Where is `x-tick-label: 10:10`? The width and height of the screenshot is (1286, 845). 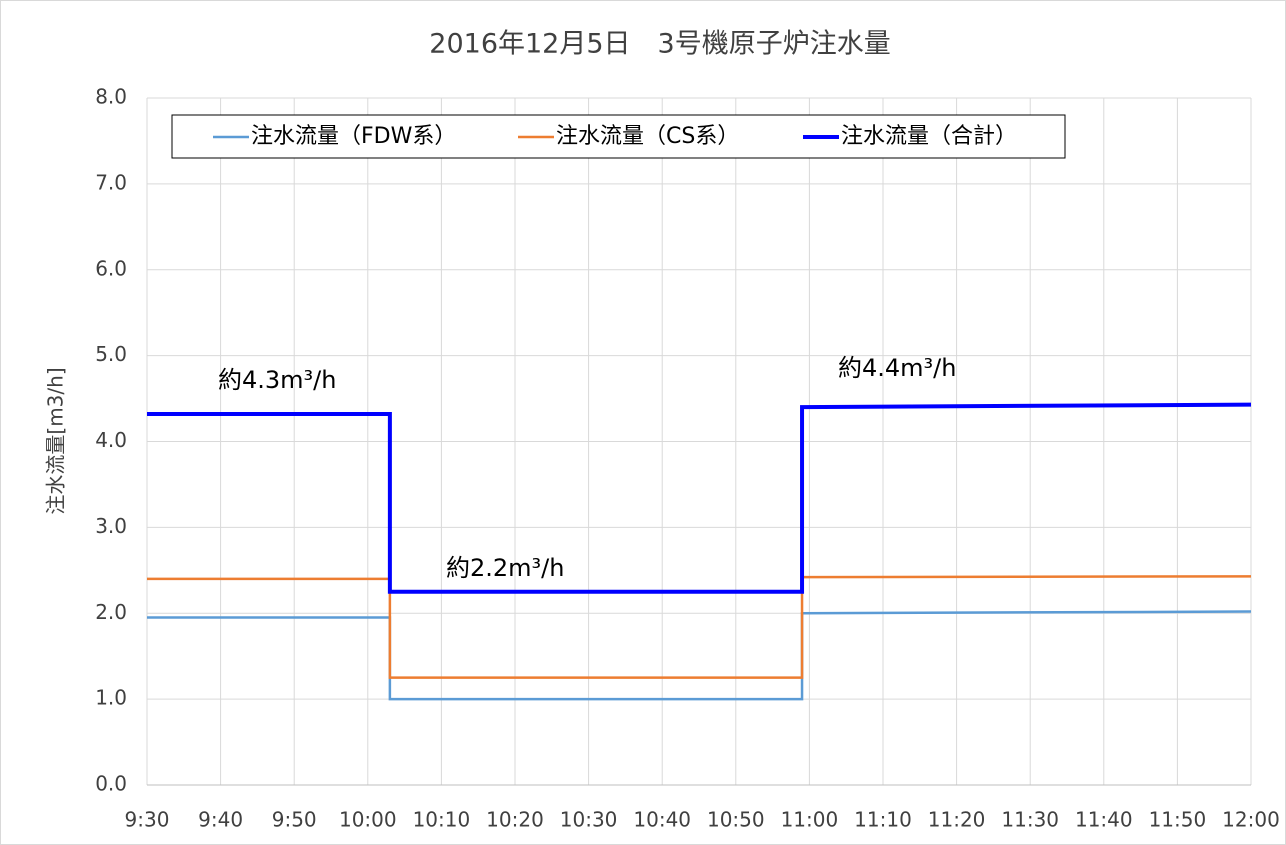 x-tick-label: 10:10 is located at coordinates (442, 820).